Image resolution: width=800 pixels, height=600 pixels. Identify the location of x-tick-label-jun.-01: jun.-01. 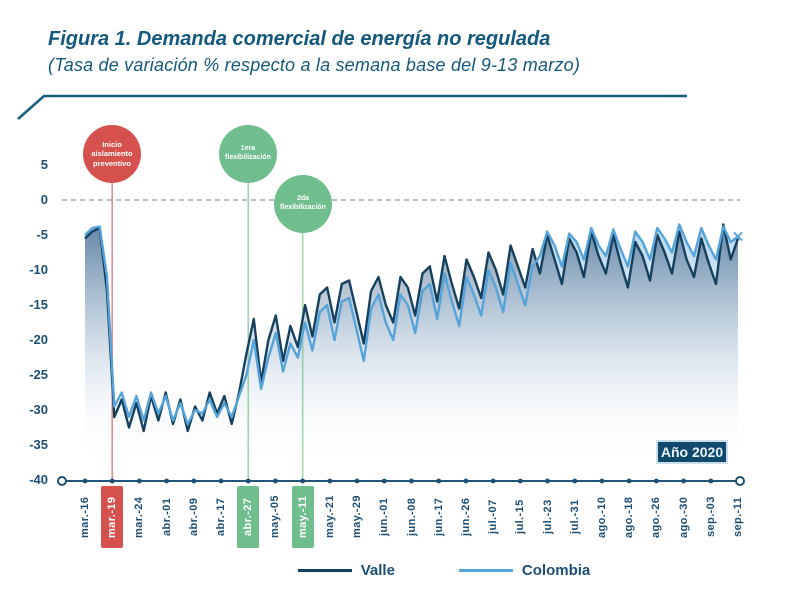
(384, 517).